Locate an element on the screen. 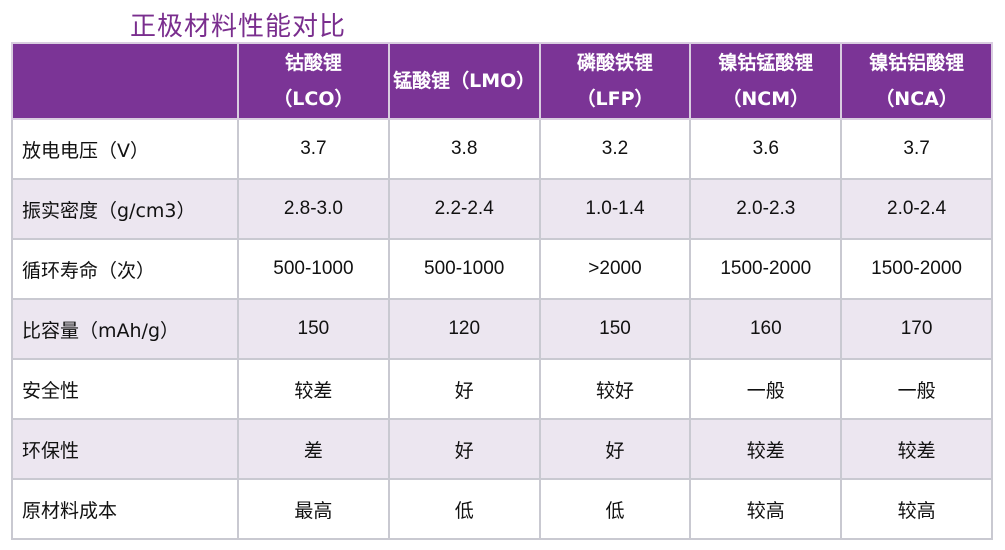 Image resolution: width=1005 pixels, height=550 pixels. table-row-environmental: 环保性 差 好 好 较差 较差 is located at coordinates (502, 449).